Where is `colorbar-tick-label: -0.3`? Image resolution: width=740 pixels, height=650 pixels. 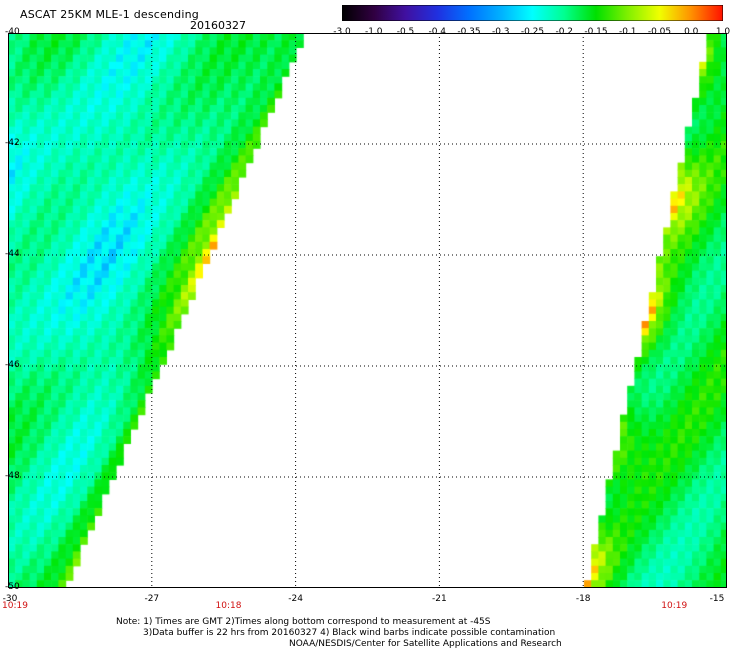 colorbar-tick-label: -0.3 is located at coordinates (500, 32).